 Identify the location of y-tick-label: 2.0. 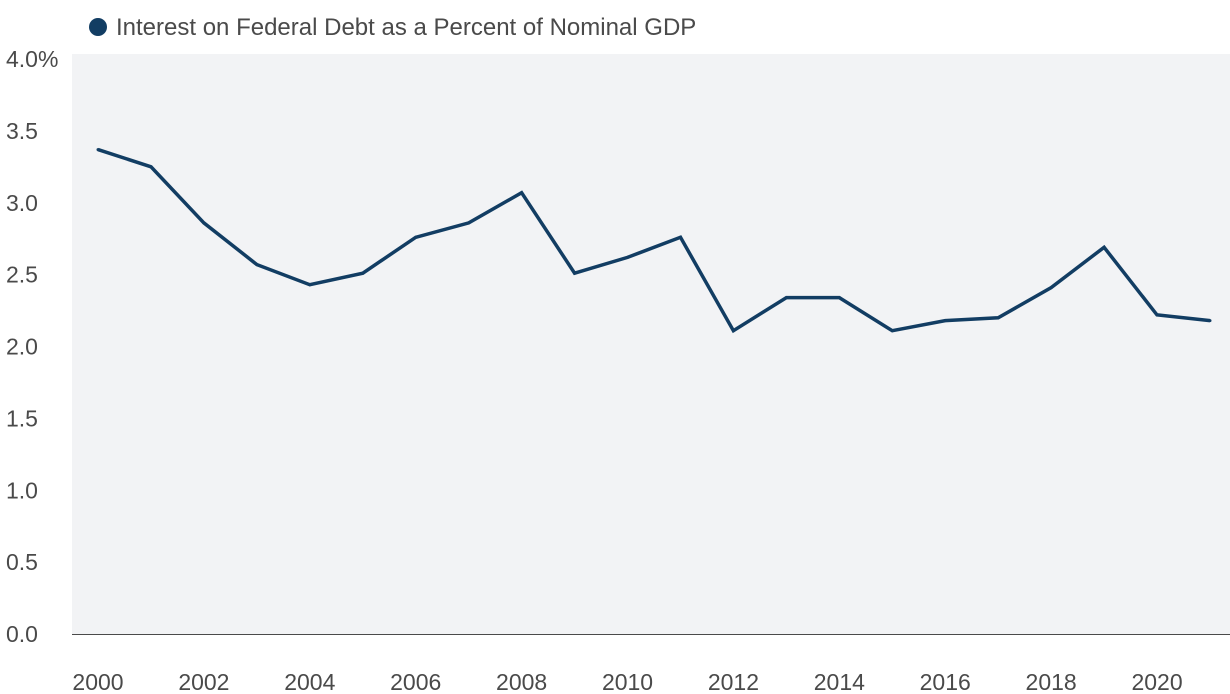
(22, 347).